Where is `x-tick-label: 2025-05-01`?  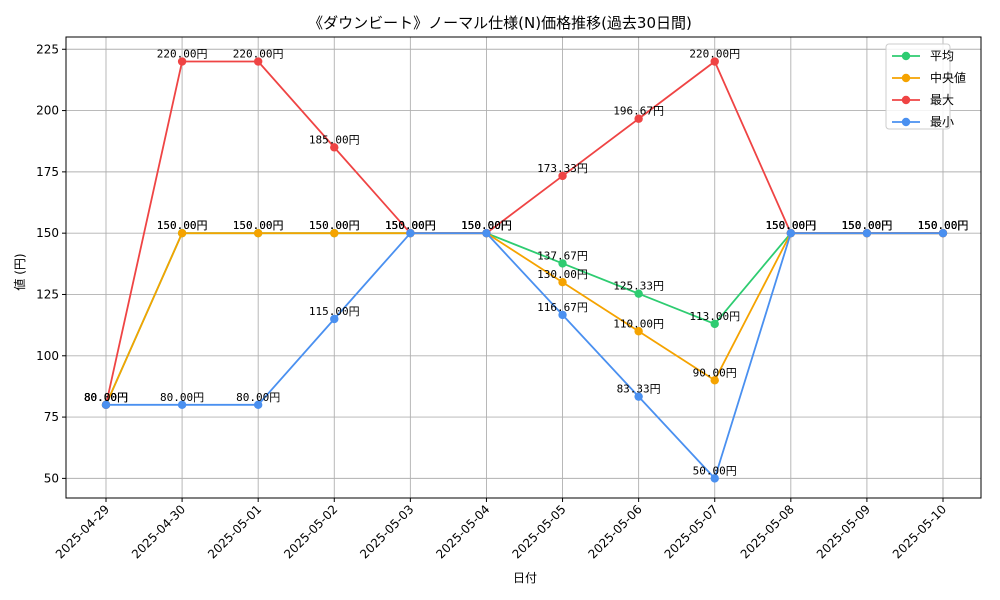
x-tick-label: 2025-05-01 is located at coordinates (234, 531).